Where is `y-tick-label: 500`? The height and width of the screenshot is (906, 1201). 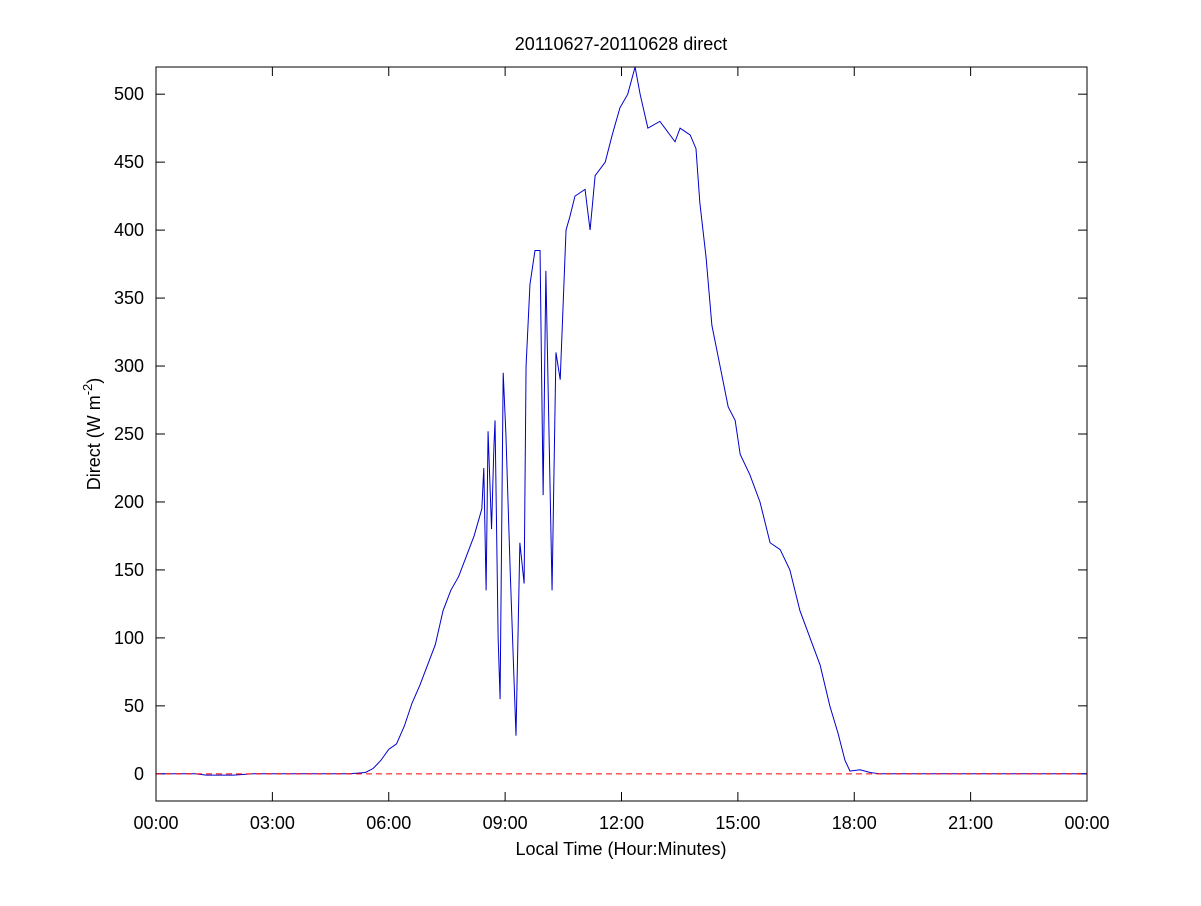
y-tick-label: 500 is located at coordinates (129, 94).